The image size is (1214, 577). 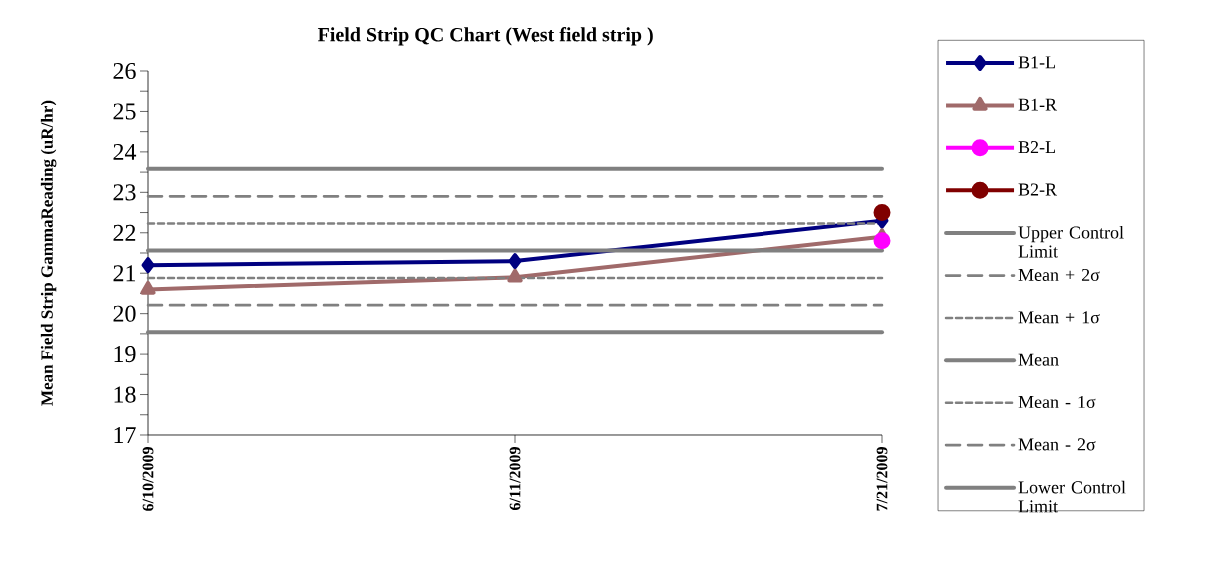 What do you see at coordinates (485, 36) in the screenshot?
I see `chart-title: Field Strip QC Chart (West field strip )` at bounding box center [485, 36].